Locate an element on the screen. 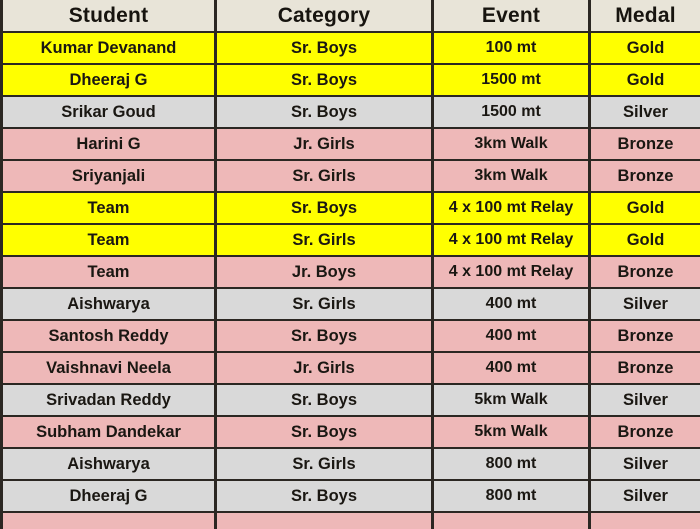 The width and height of the screenshot is (700, 529). cell-medal is located at coordinates (645, 520).